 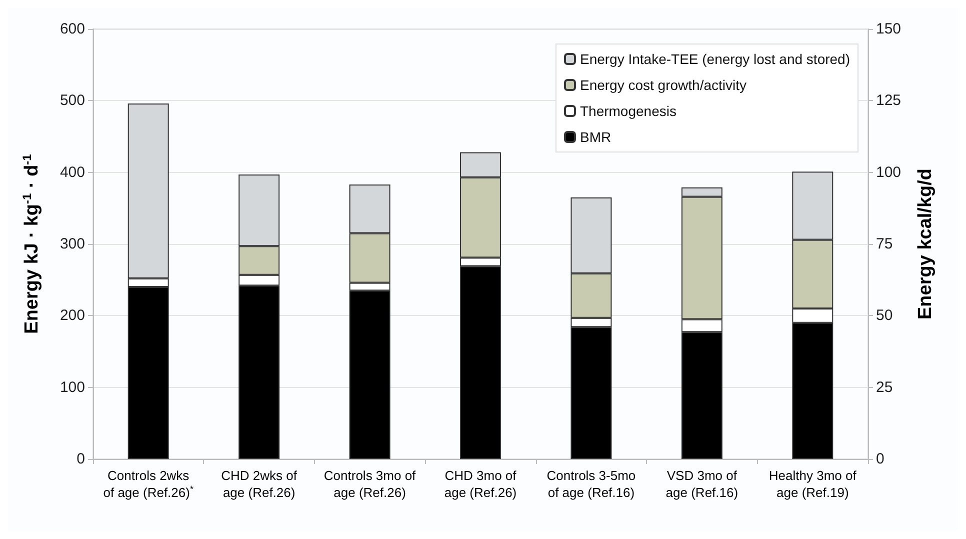 I want to click on x-tick-label: VSD 3mo of age (Ref.16), so click(x=702, y=484).